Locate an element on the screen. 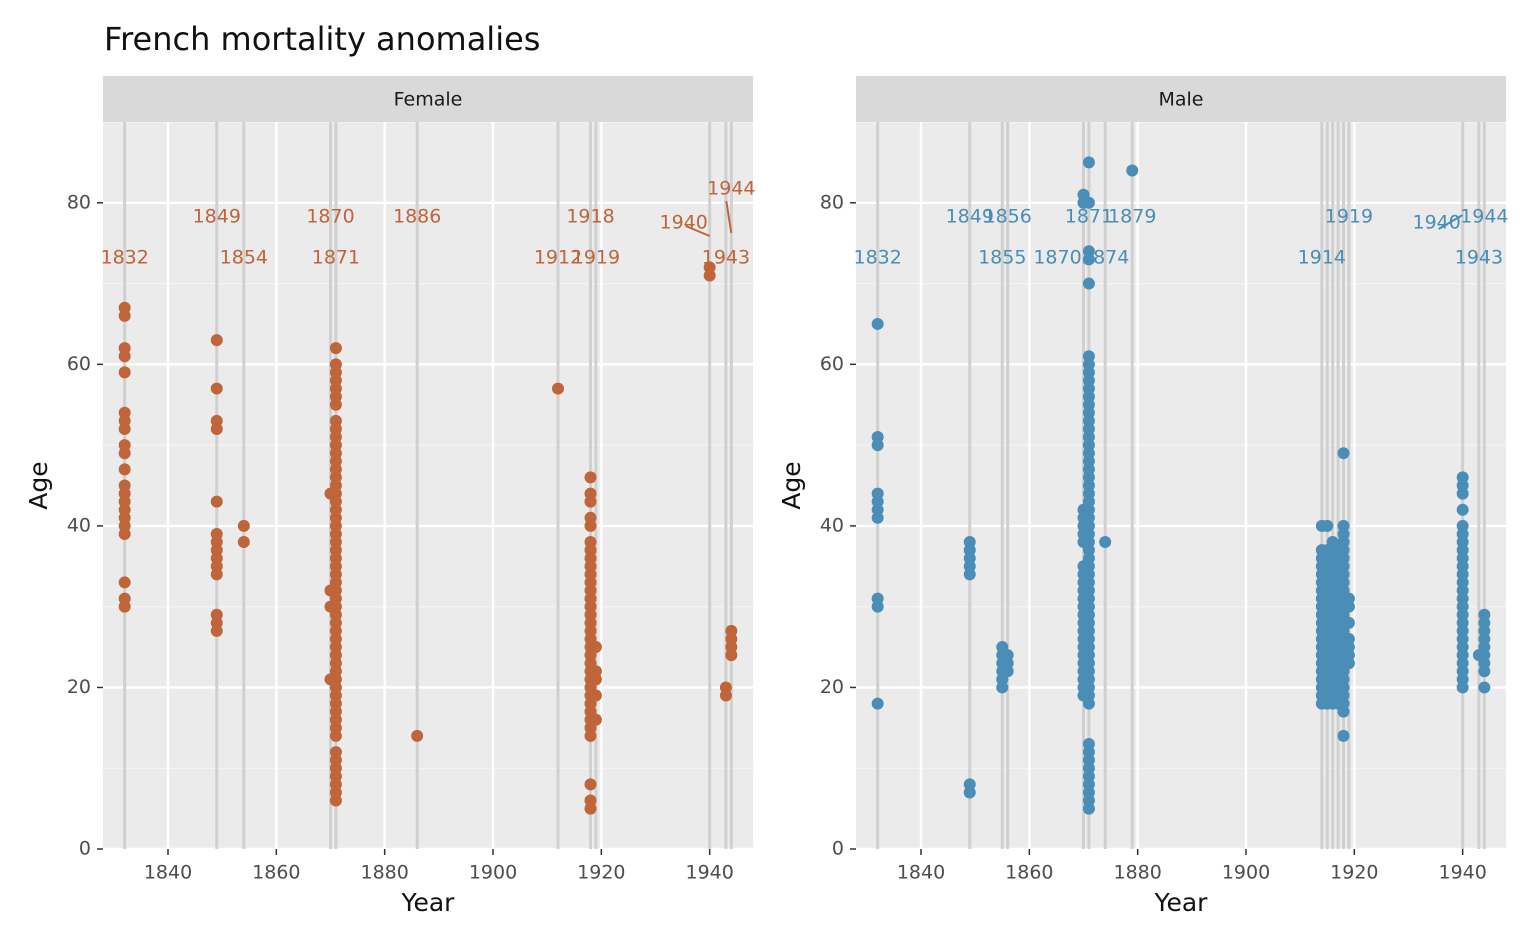 Image resolution: width=1536 pixels, height=949 pixels. year-label: 1912 is located at coordinates (558, 258).